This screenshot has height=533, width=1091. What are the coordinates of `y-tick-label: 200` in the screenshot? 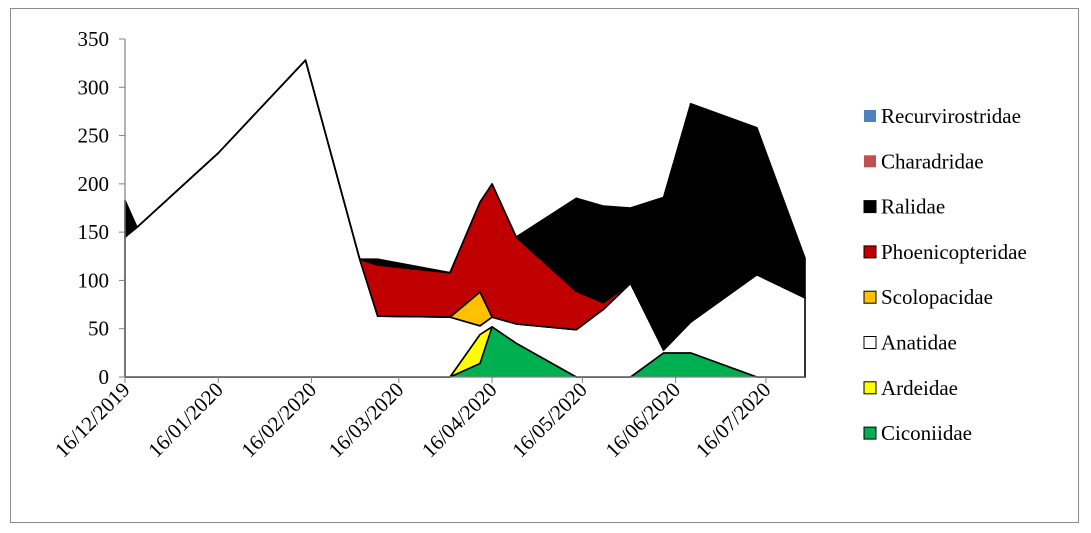 It's located at (94, 184).